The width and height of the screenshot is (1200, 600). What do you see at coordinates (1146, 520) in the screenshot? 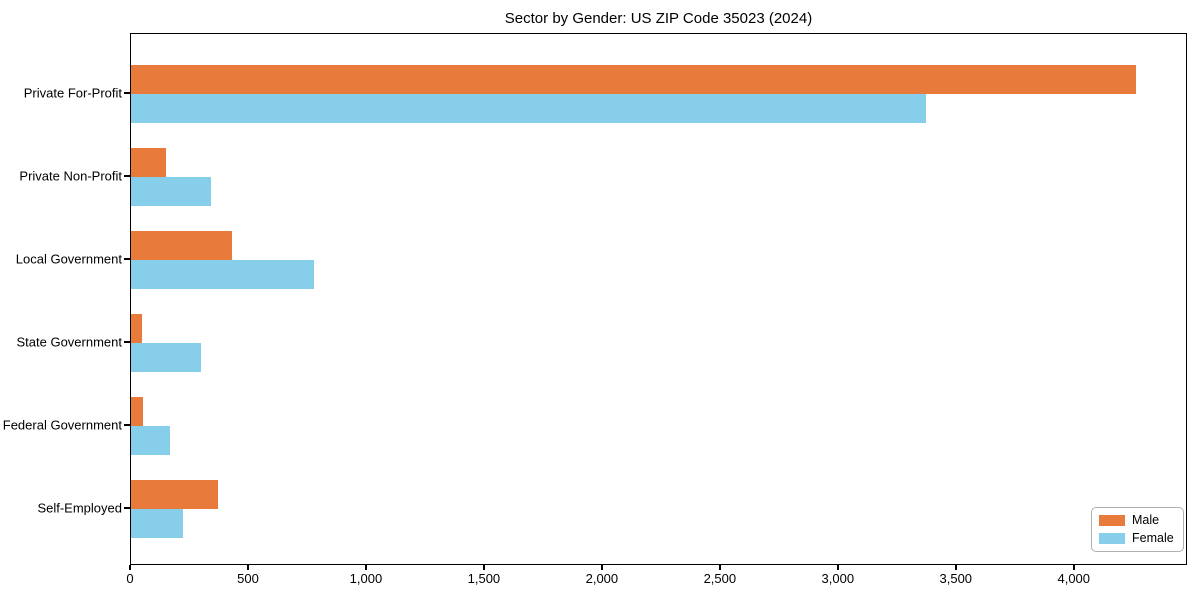
I see `legend-label: Male` at bounding box center [1146, 520].